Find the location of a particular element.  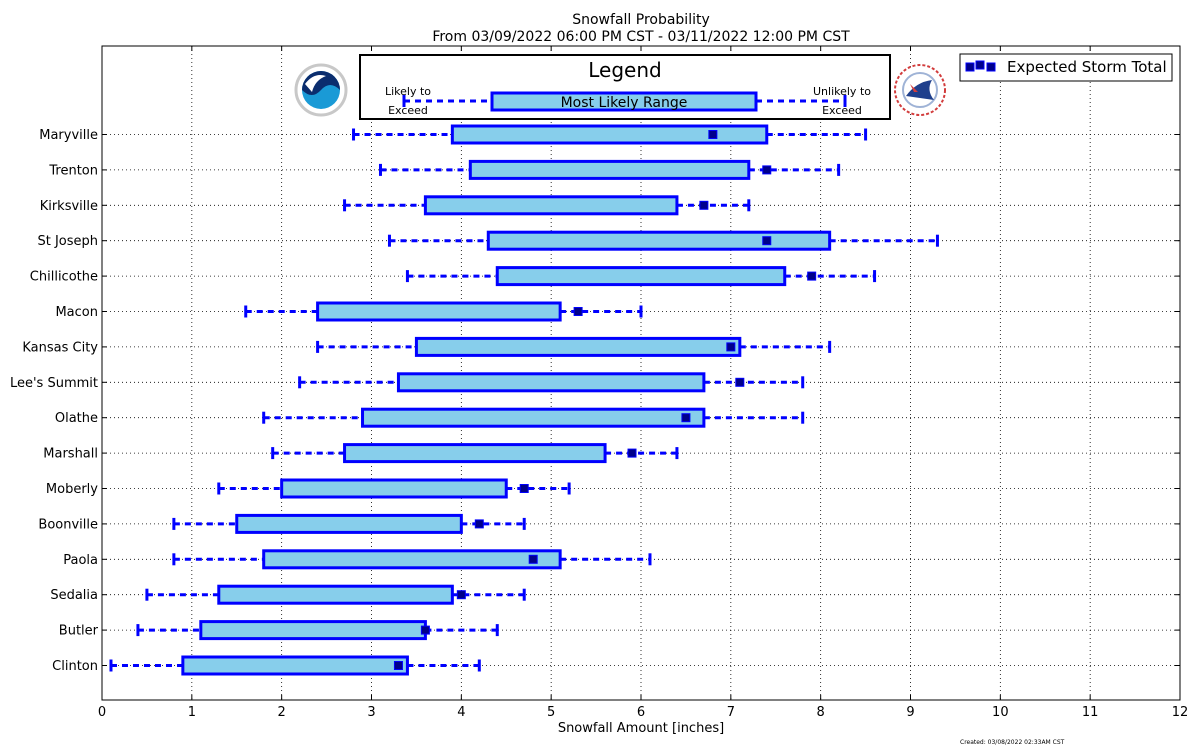

x-tick-label: 11 is located at coordinates (1090, 712).